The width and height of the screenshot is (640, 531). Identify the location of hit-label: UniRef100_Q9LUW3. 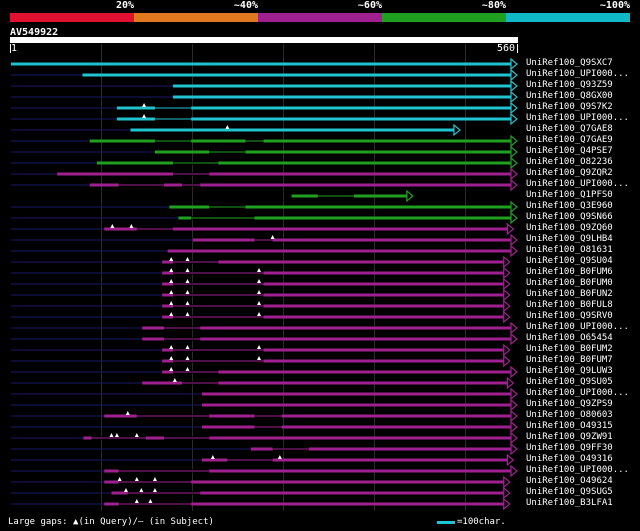
(569, 371).